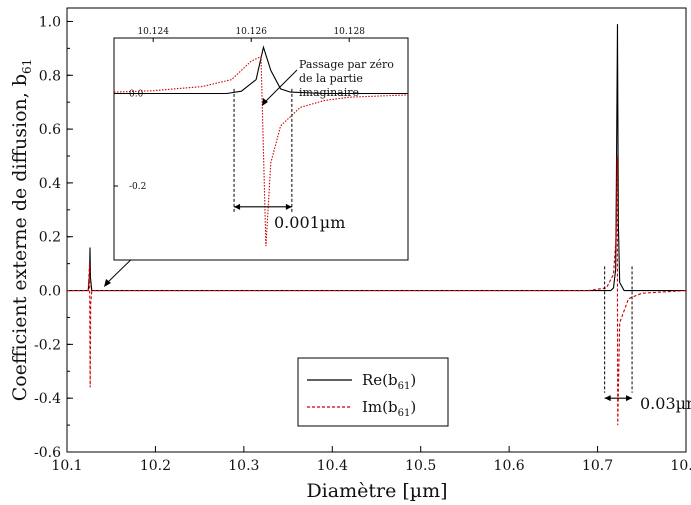 The width and height of the screenshot is (691, 505). Describe the element at coordinates (136, 95) in the screenshot. I see `inset-y-tick-label: 0.0` at that location.